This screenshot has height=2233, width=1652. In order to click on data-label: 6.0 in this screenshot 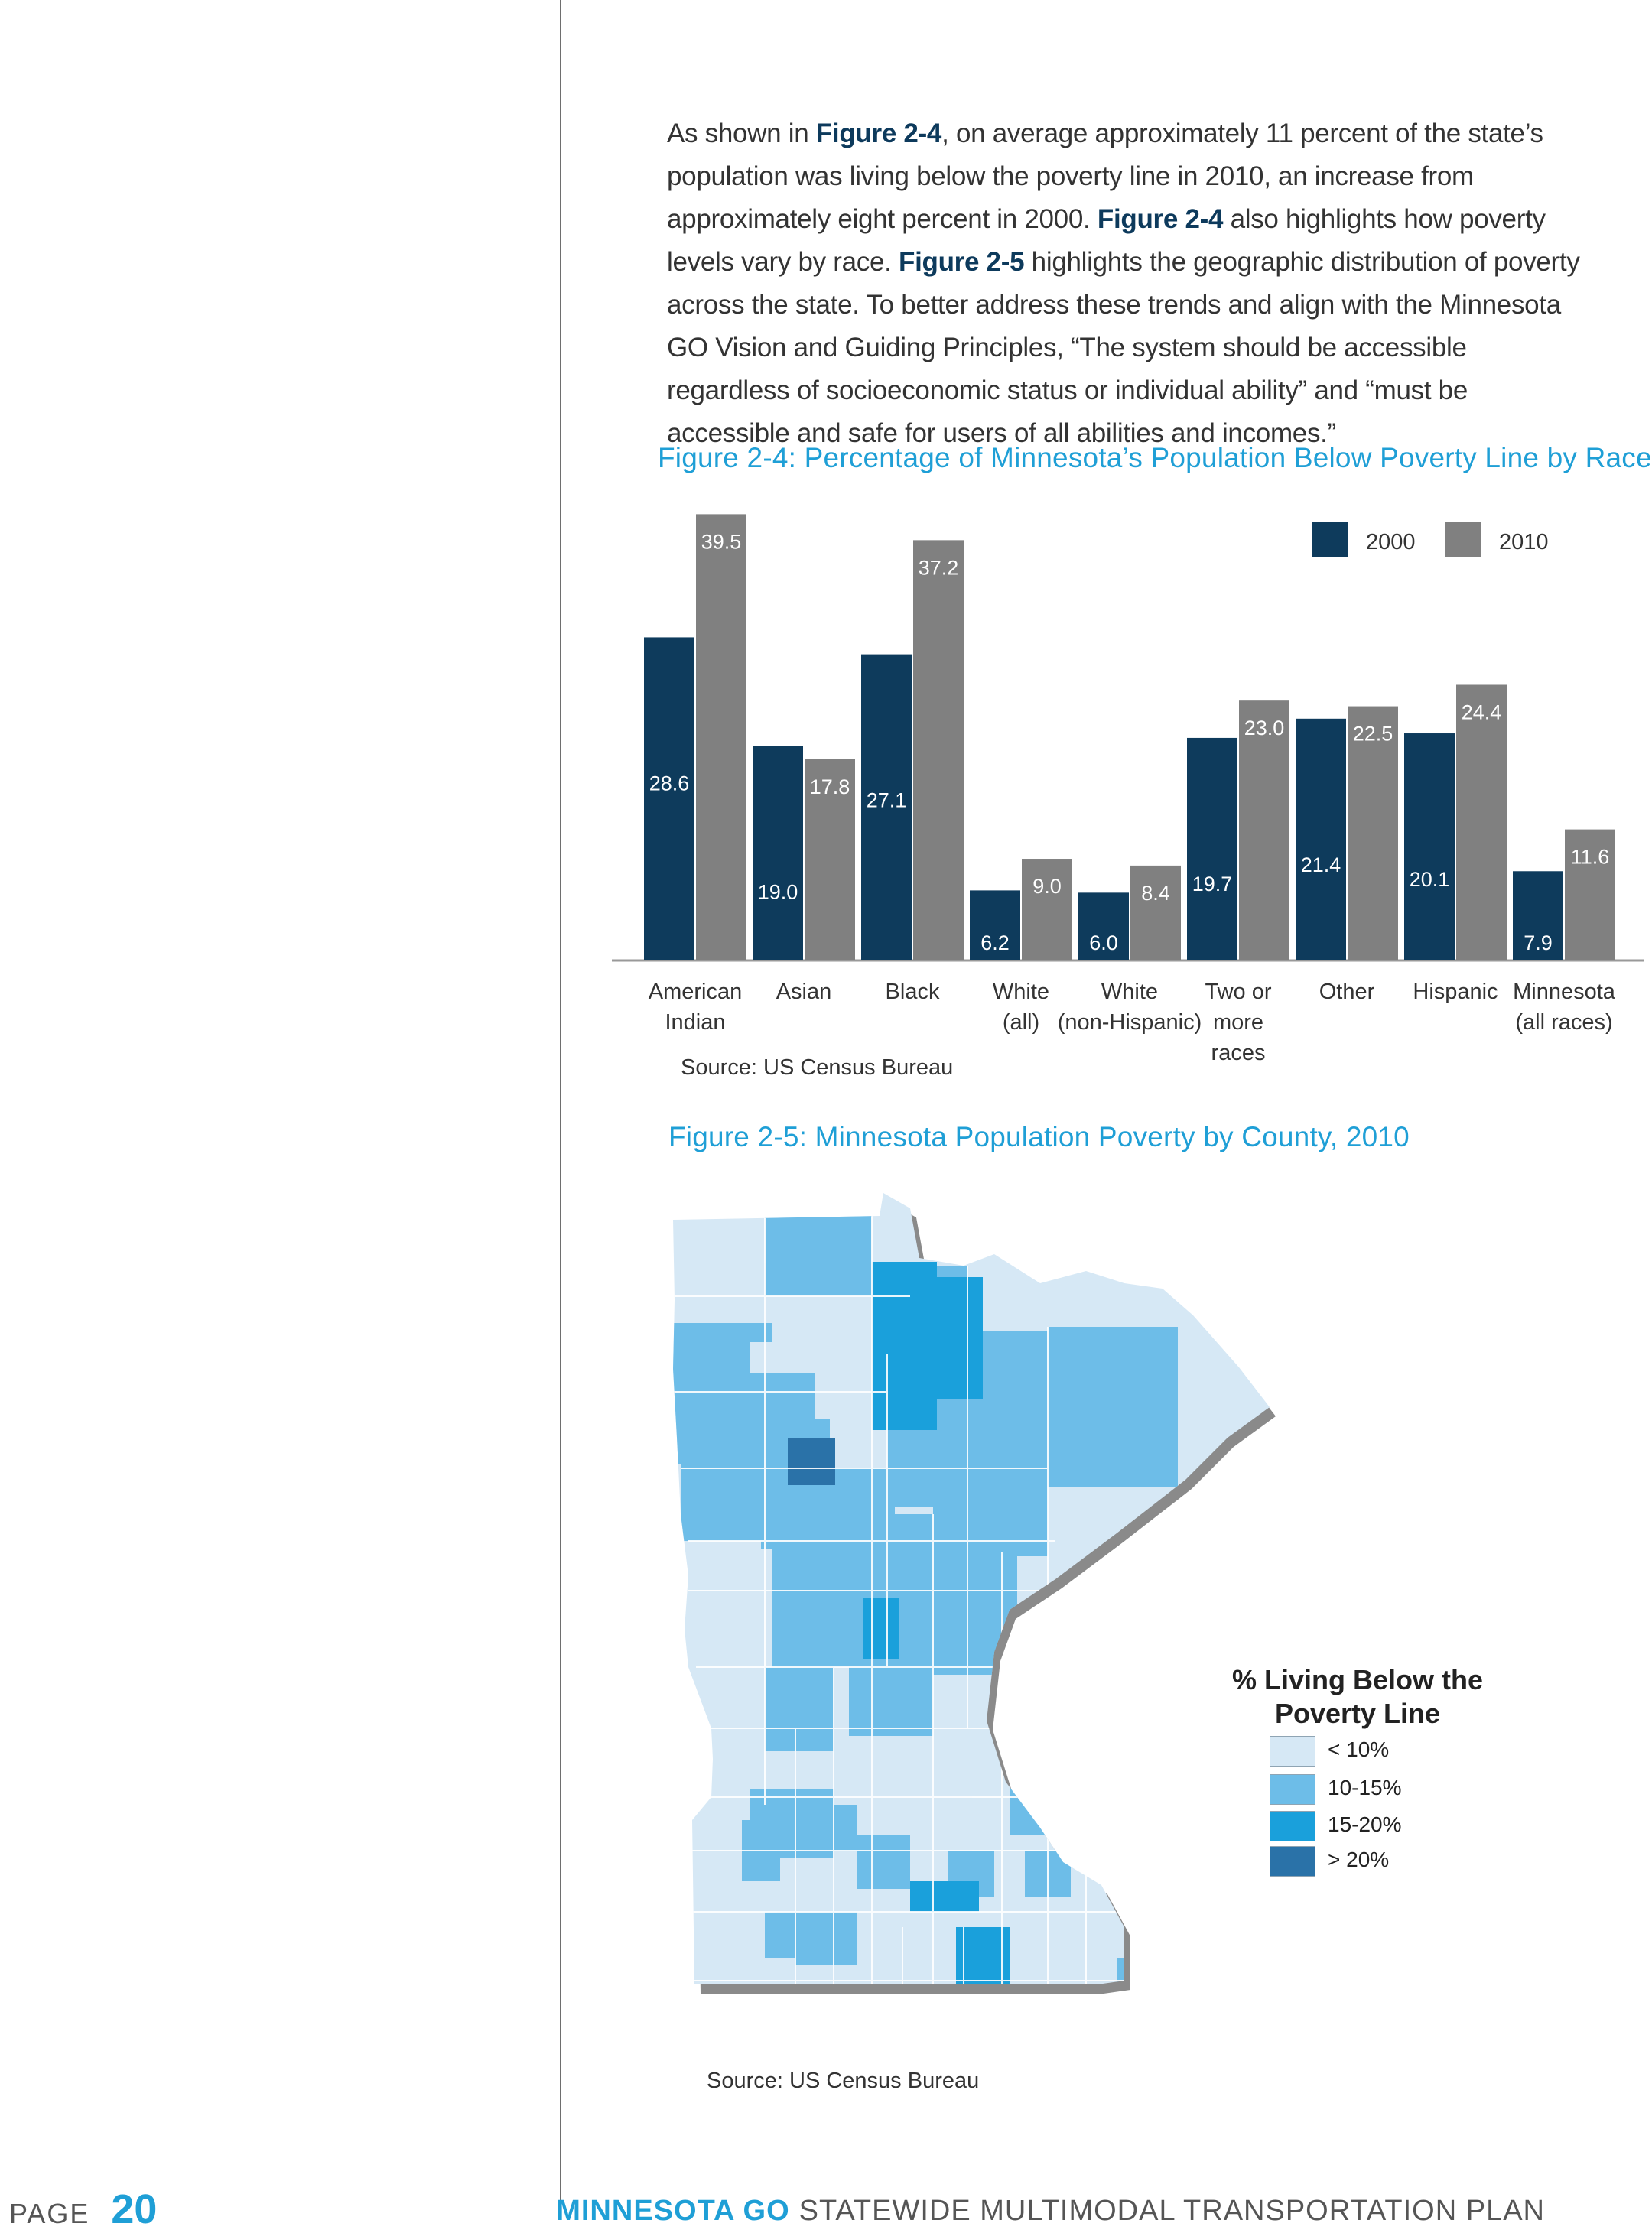, I will do `click(1103, 942)`.